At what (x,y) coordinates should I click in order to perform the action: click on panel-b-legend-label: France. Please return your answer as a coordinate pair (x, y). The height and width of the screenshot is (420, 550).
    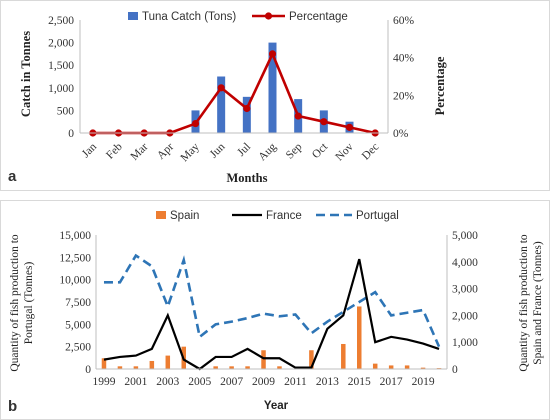
    Looking at the image, I should click on (284, 216).